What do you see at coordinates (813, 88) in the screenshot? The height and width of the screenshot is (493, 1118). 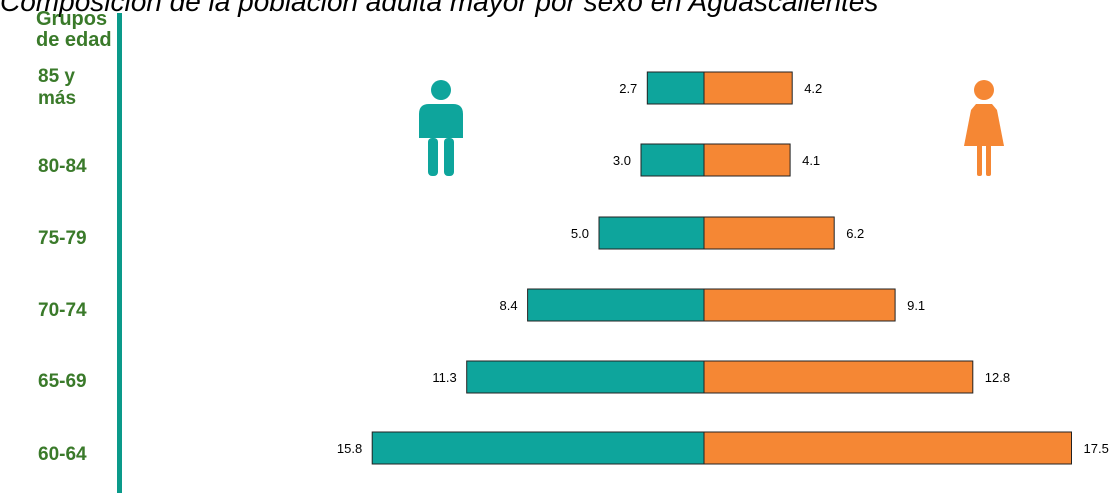 I see `value-label-right-0: 4.2` at bounding box center [813, 88].